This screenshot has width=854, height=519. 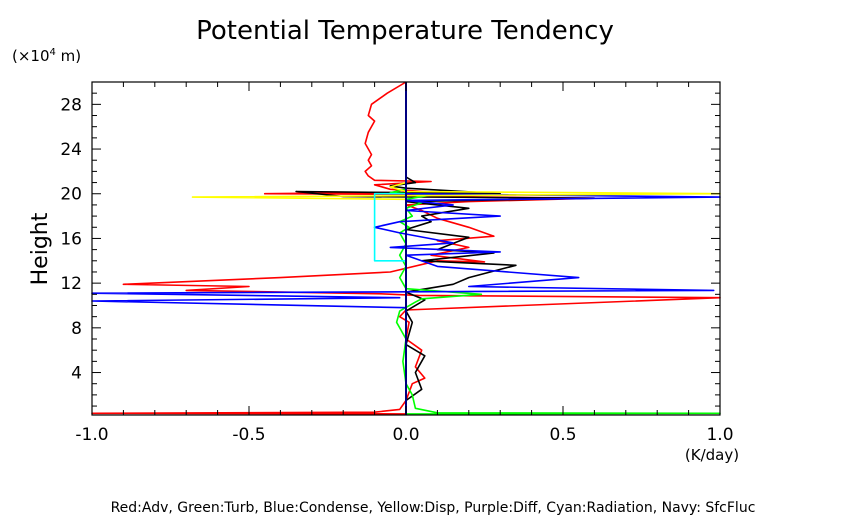 What do you see at coordinates (53, 52) in the screenshot?
I see `y-unit-exponent: 4` at bounding box center [53, 52].